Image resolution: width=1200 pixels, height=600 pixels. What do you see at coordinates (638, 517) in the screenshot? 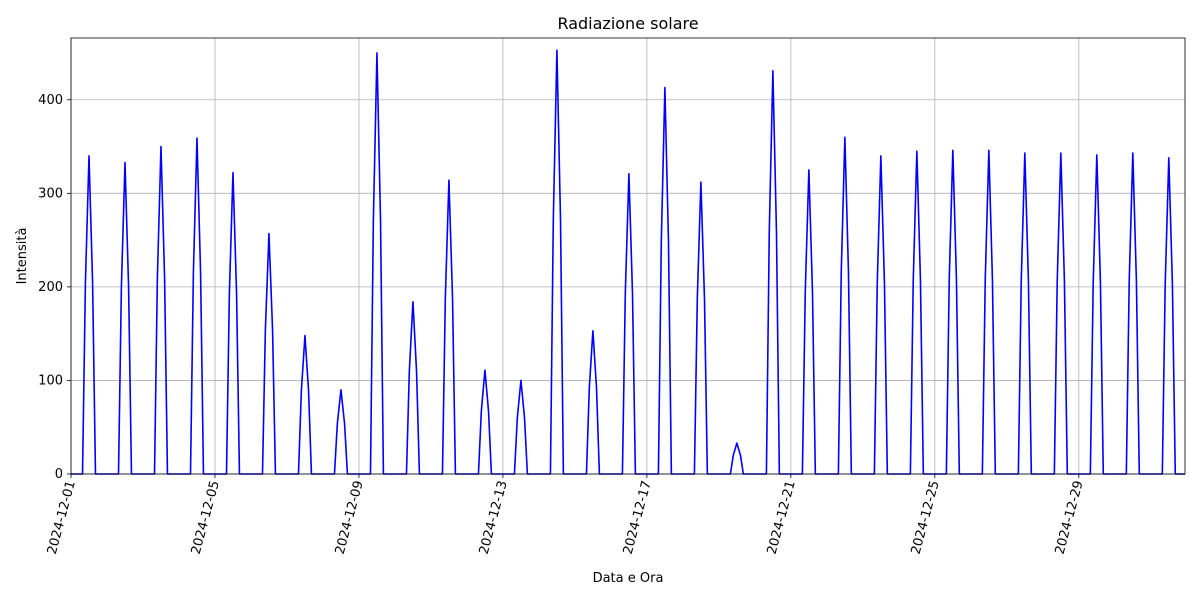
I see `x-tick-label: 2024-12-17` at bounding box center [638, 517].